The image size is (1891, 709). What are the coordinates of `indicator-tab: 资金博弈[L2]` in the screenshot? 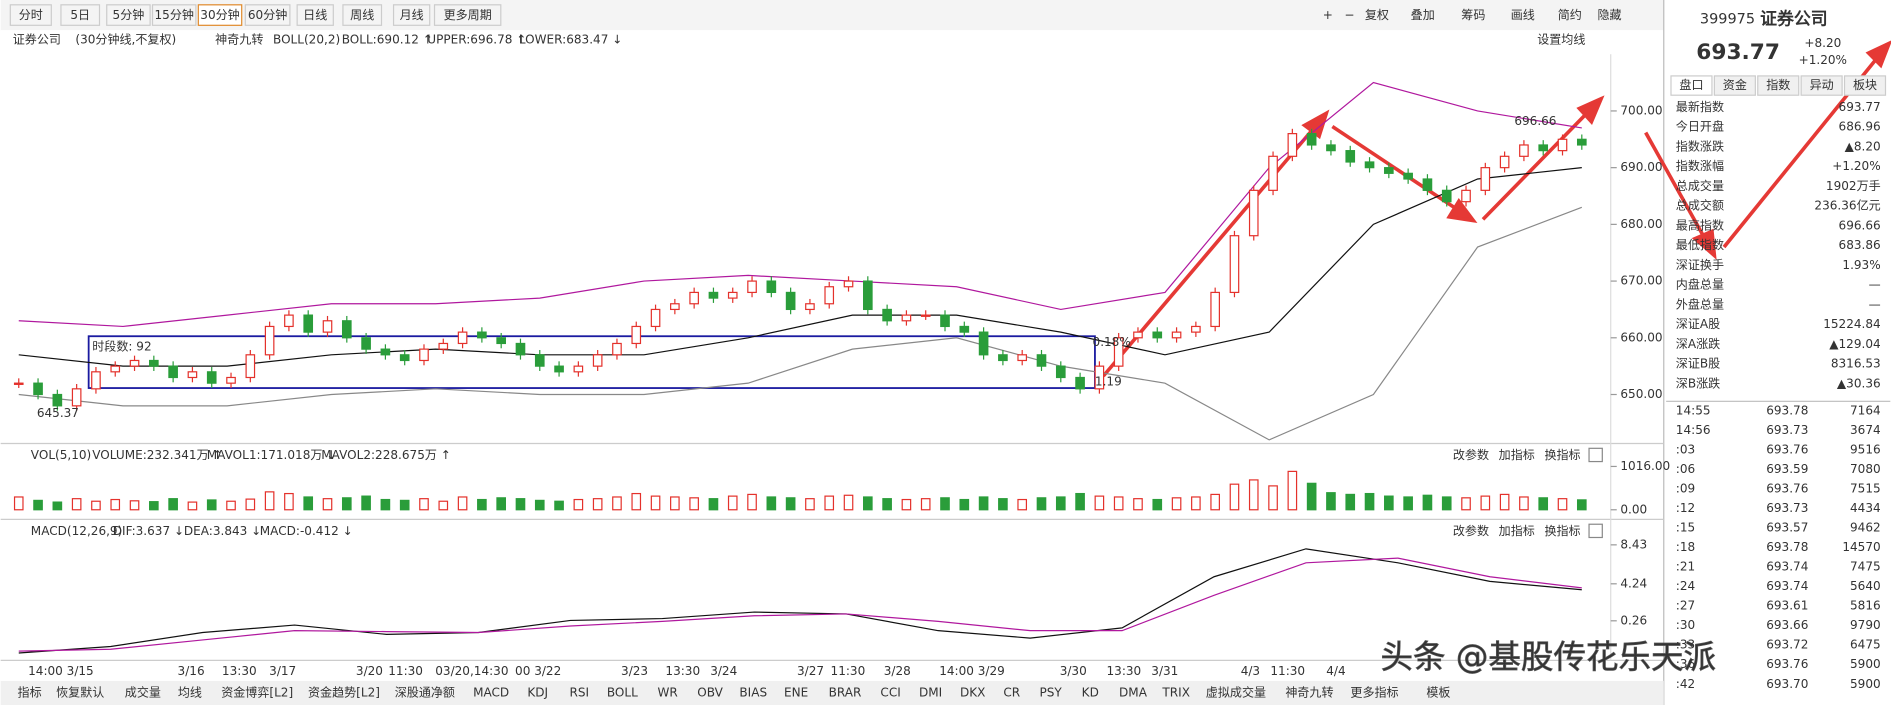 It's located at (257, 691).